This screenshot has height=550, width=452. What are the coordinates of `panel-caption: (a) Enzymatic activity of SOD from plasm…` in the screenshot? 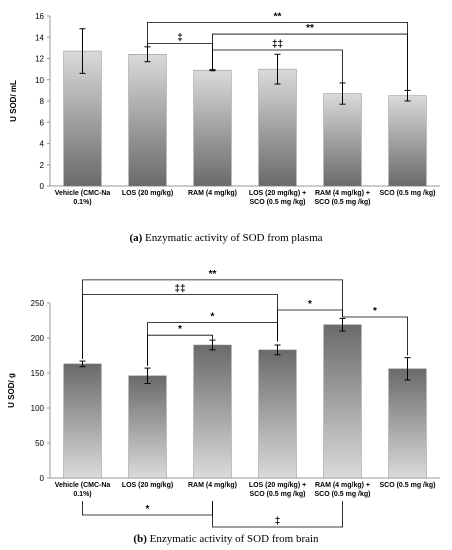 It's located at (225, 238).